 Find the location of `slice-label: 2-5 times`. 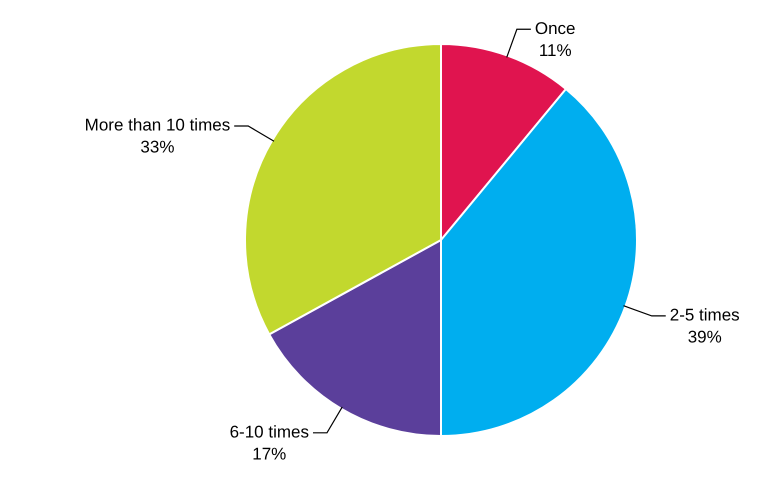

slice-label: 2-5 times is located at coordinates (705, 315).